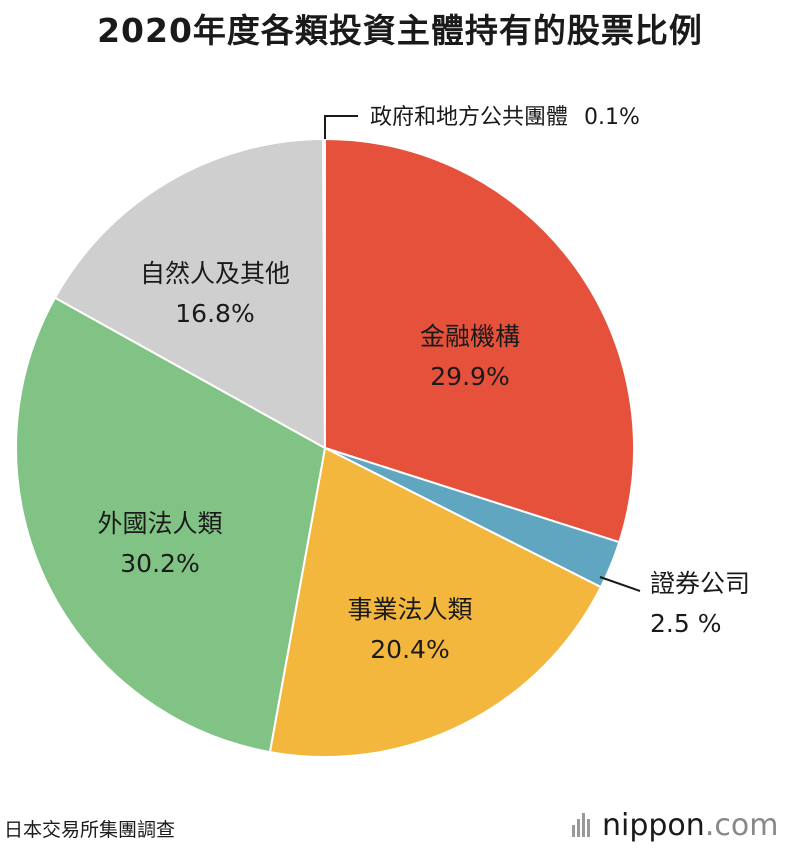 Image resolution: width=800 pixels, height=850 pixels. I want to click on slice-label: 金融機構, so click(470, 336).